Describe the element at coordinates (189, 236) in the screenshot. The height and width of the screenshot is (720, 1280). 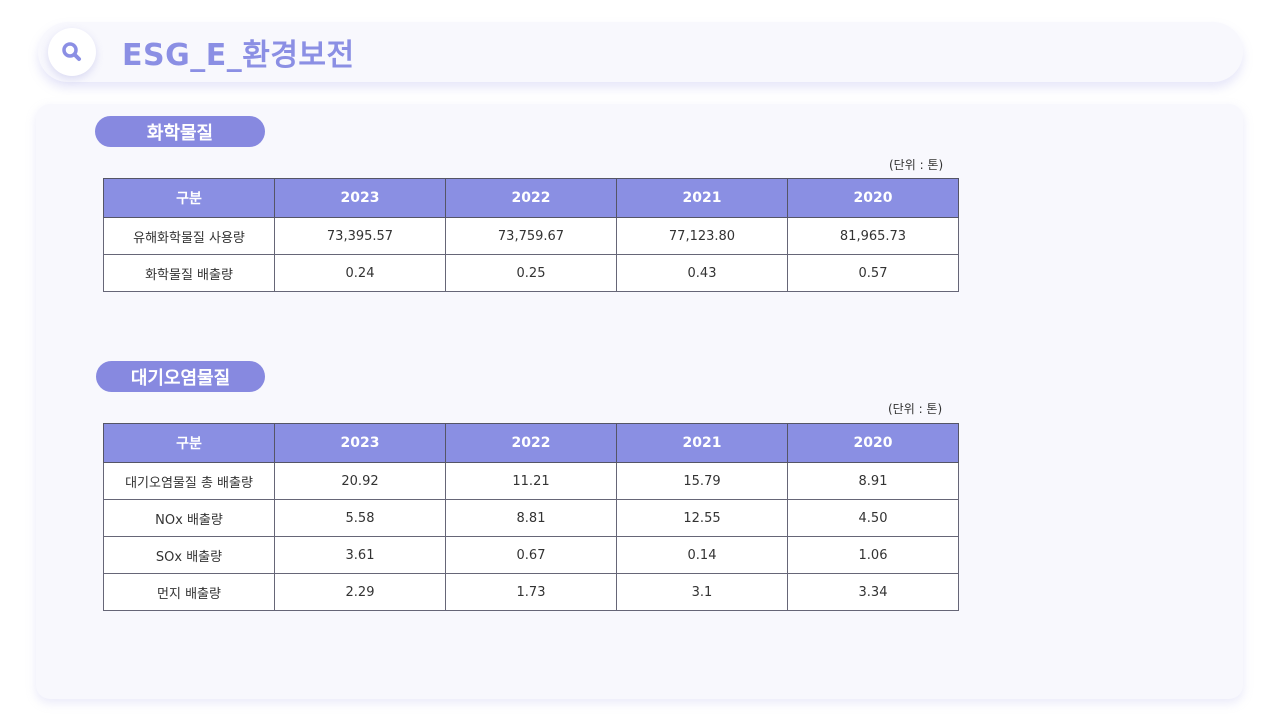
I see `row-label: 유해화학물질 사용량` at that location.